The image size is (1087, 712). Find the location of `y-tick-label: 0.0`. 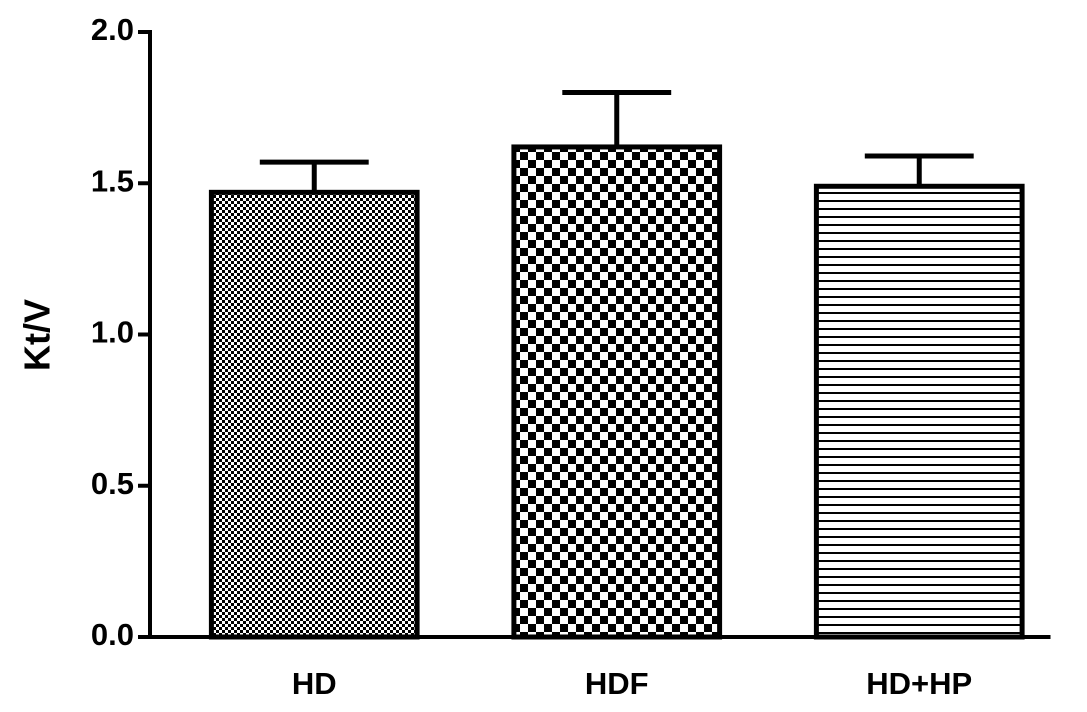

y-tick-label: 0.0 is located at coordinates (112, 634).